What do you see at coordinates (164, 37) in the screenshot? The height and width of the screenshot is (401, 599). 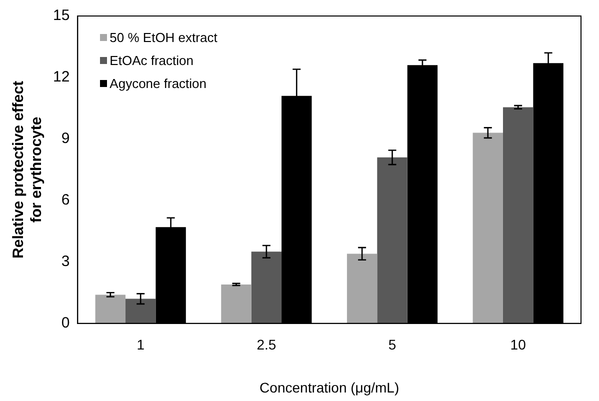 I see `legend-label: 50 % EtOH extract` at bounding box center [164, 37].